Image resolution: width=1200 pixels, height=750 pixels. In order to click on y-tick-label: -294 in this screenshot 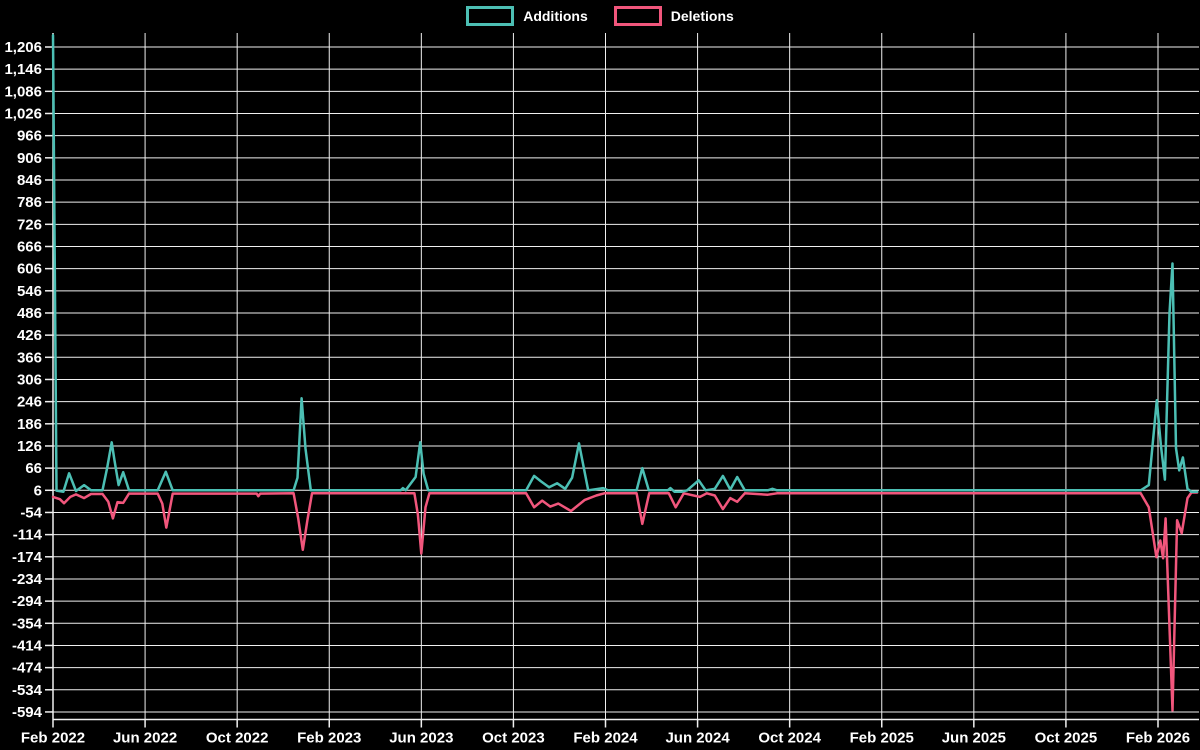, I will do `click(27, 601)`.